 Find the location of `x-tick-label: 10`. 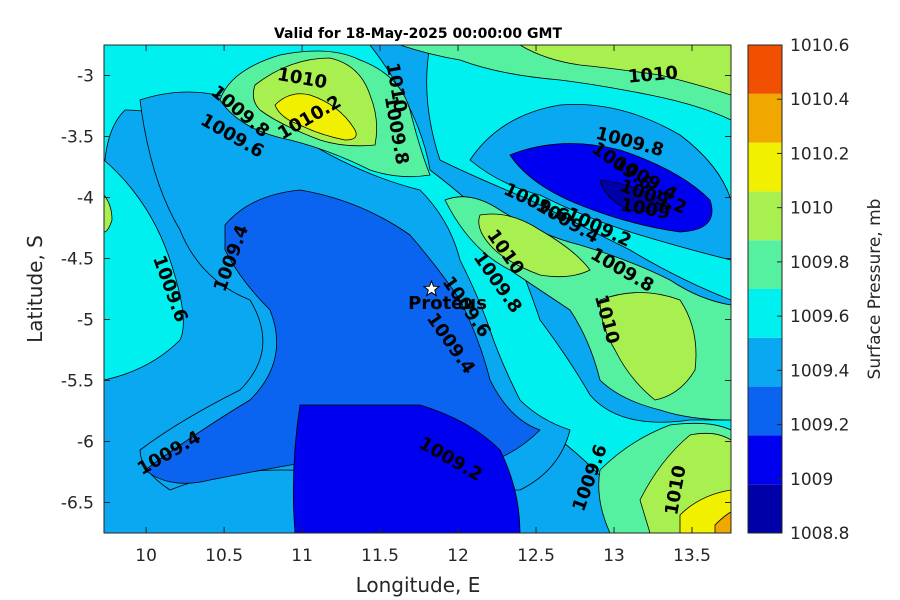

x-tick-label: 10 is located at coordinates (146, 556).